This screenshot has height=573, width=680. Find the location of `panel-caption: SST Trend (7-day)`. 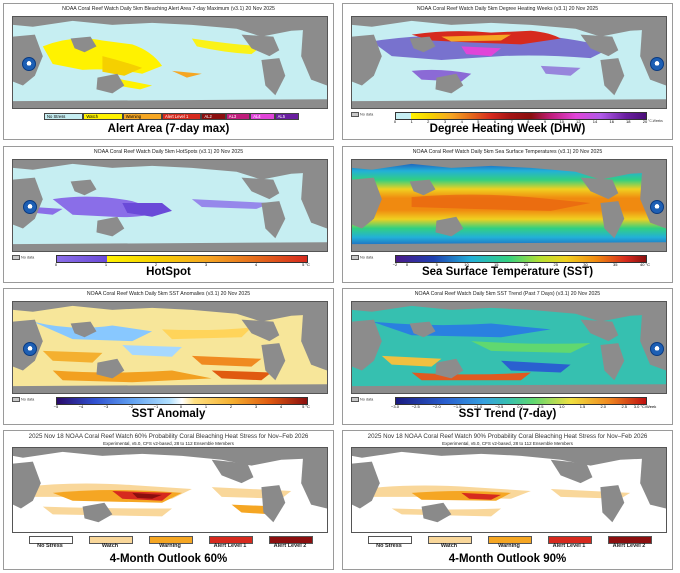

panel-caption: SST Trend (7-day) is located at coordinates (507, 414).